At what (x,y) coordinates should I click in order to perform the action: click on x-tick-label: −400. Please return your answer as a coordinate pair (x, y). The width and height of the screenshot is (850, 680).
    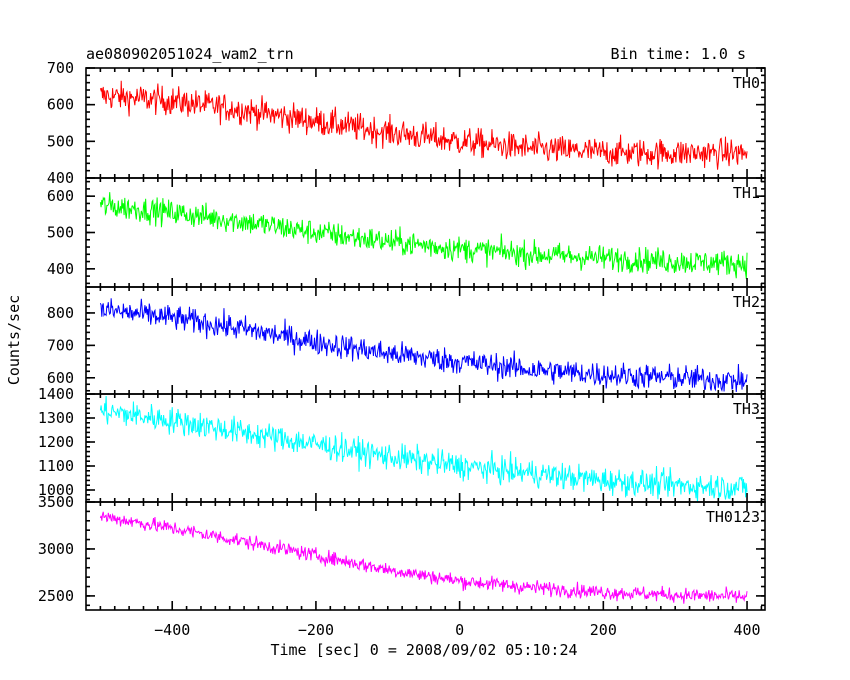
    Looking at the image, I should click on (172, 630).